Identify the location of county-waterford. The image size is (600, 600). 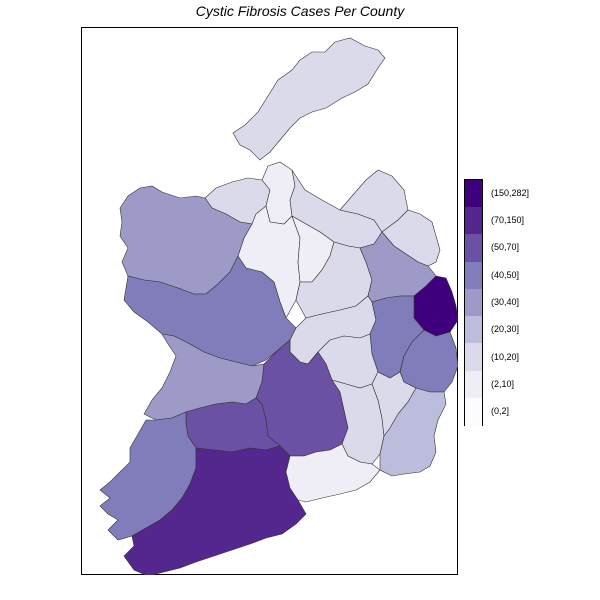
(333, 473).